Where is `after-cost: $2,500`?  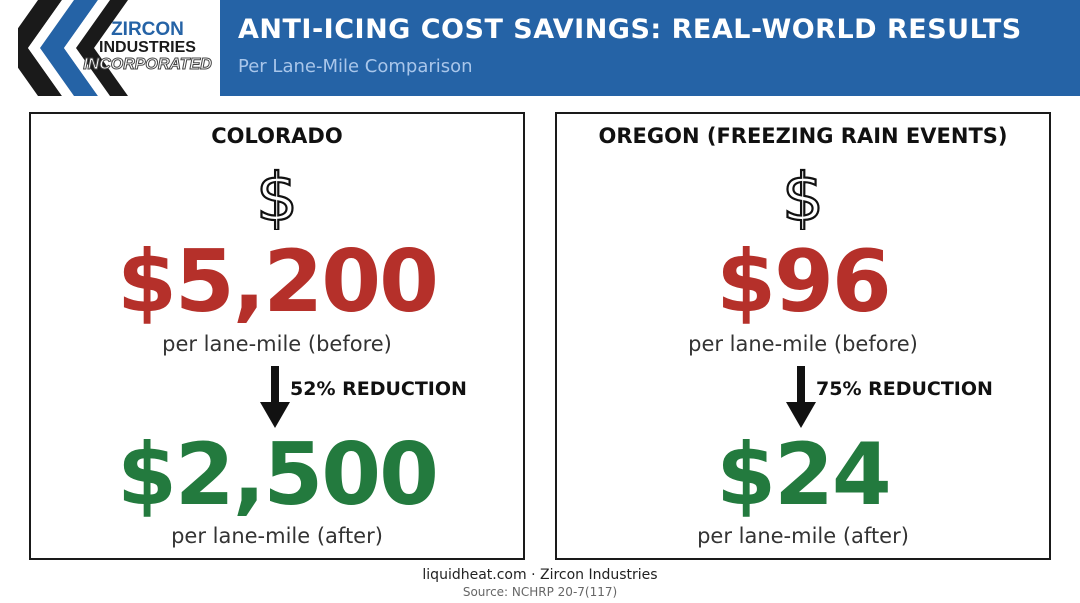 after-cost: $2,500 is located at coordinates (278, 475).